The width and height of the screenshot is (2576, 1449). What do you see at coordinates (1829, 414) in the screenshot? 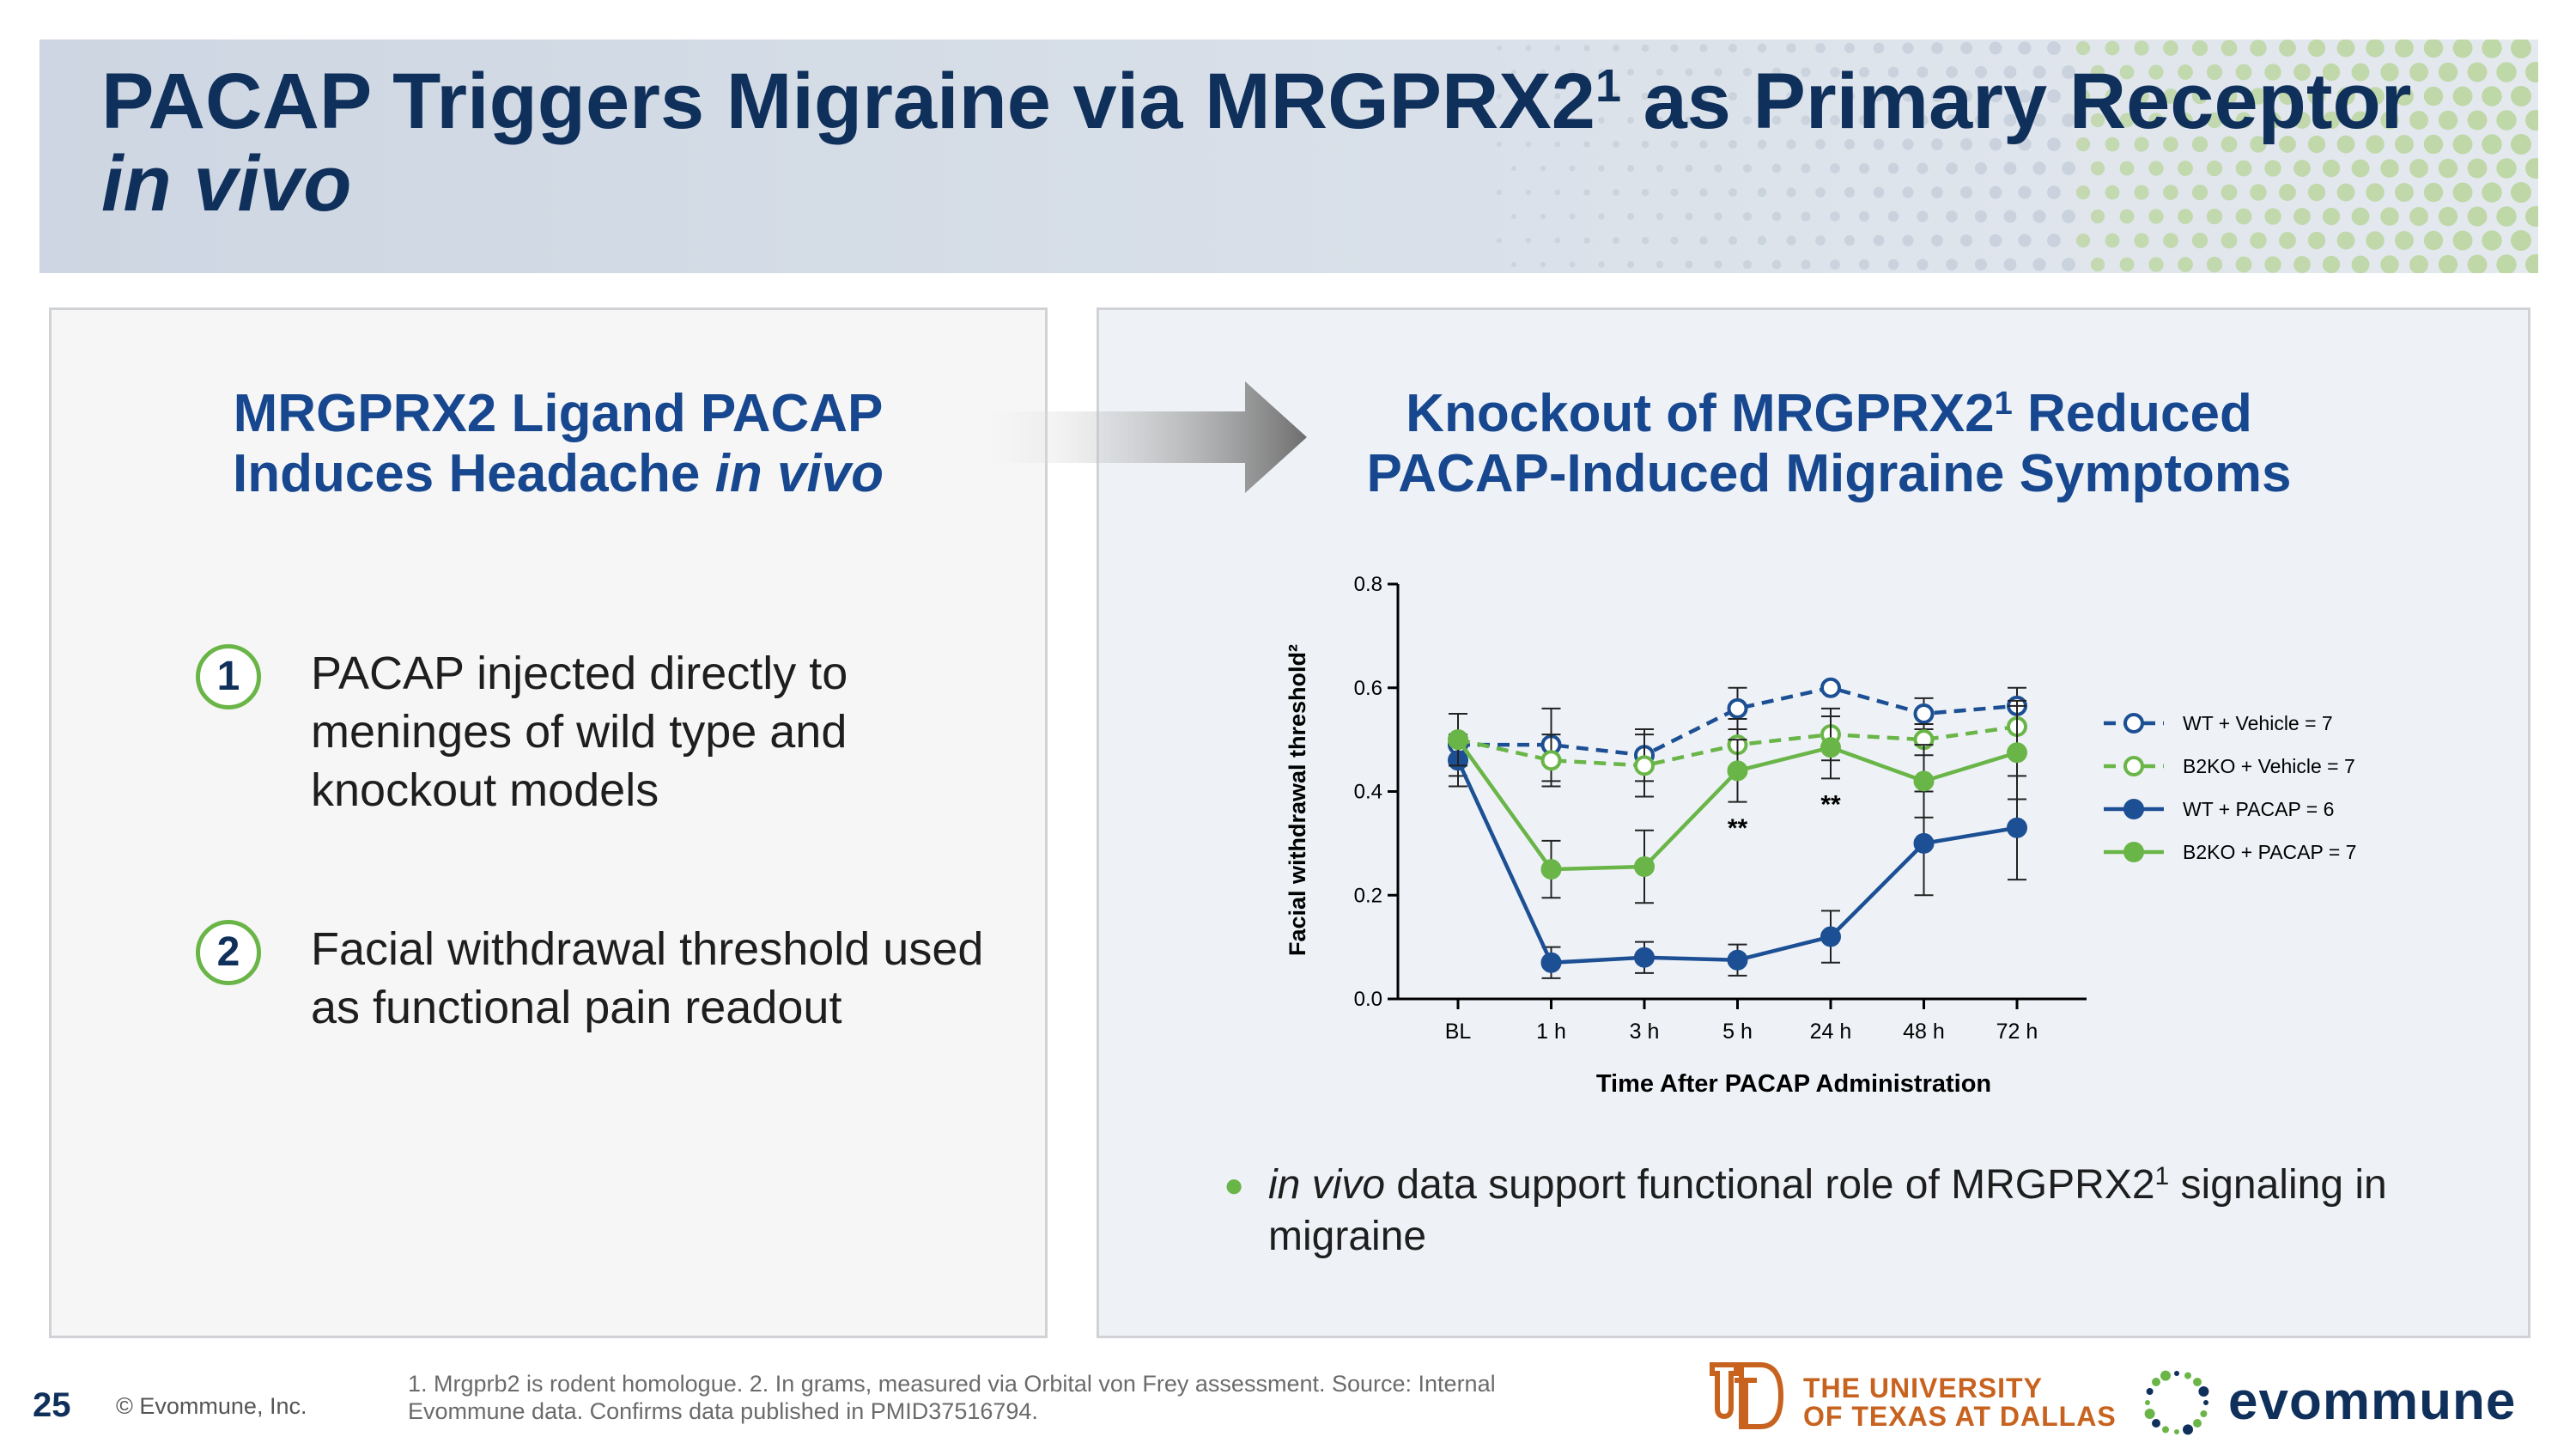
I see `right-heading-line1: Knockout of MRGPRX21 Reduced` at bounding box center [1829, 414].